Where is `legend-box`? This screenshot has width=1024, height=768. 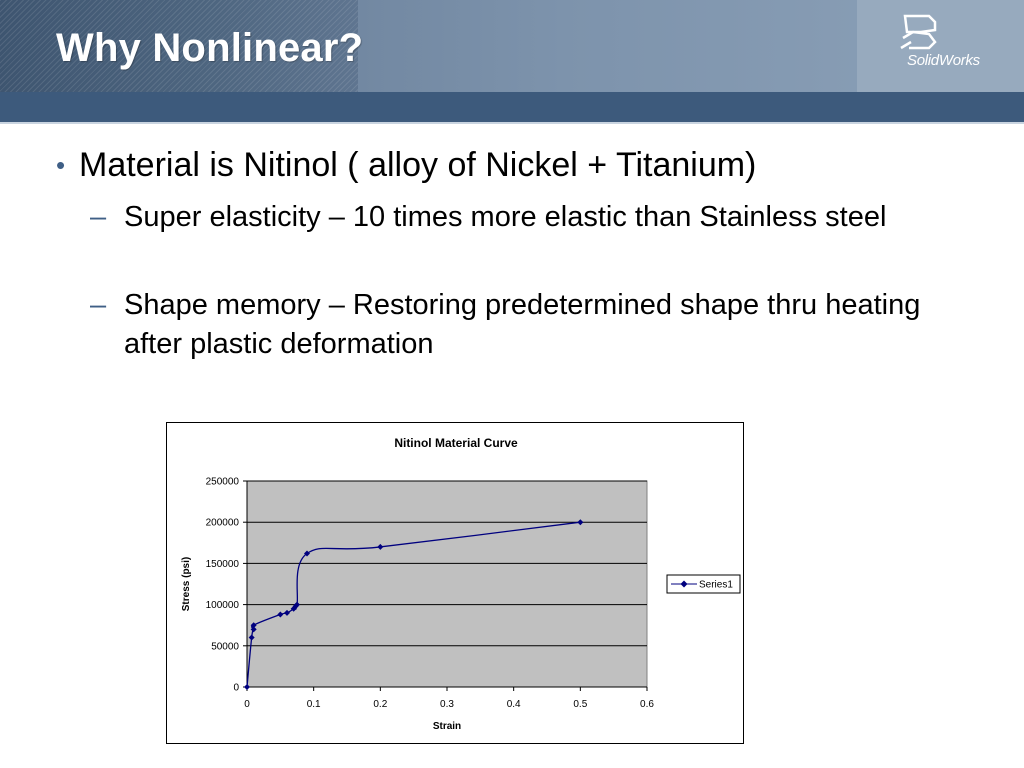 legend-box is located at coordinates (703, 584).